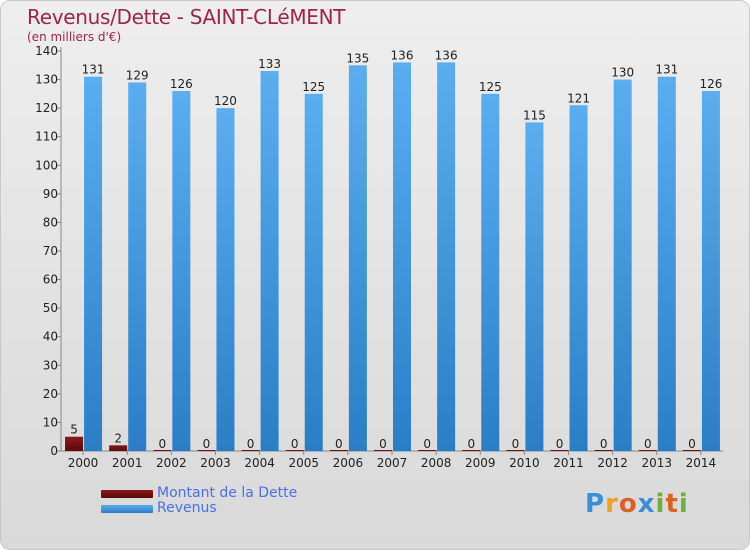  I want to click on proxiti-logo: Proxiti, so click(637, 504).